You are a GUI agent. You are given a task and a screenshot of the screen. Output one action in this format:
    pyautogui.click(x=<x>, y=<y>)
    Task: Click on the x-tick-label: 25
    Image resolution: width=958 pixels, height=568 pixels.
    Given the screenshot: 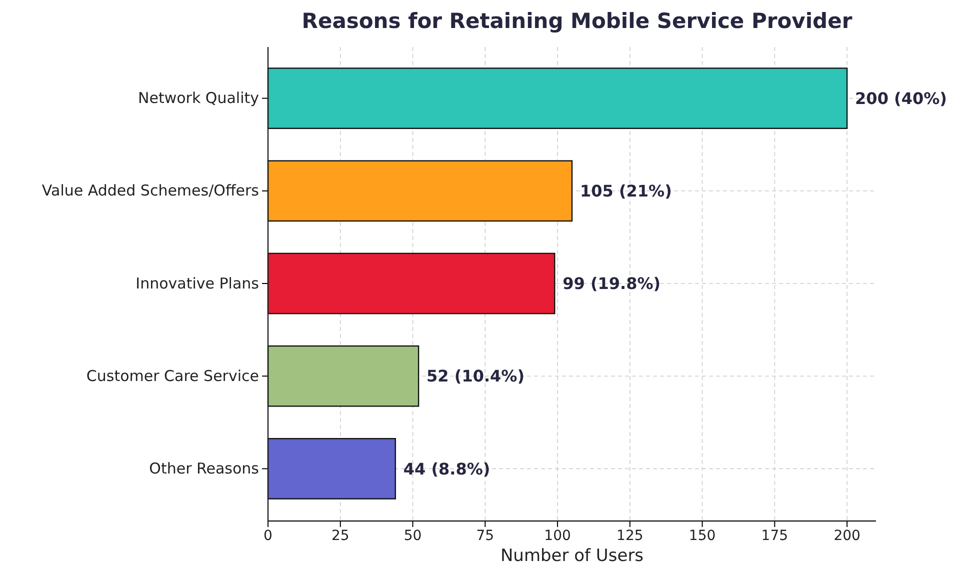 What is the action you would take?
    pyautogui.click(x=340, y=536)
    